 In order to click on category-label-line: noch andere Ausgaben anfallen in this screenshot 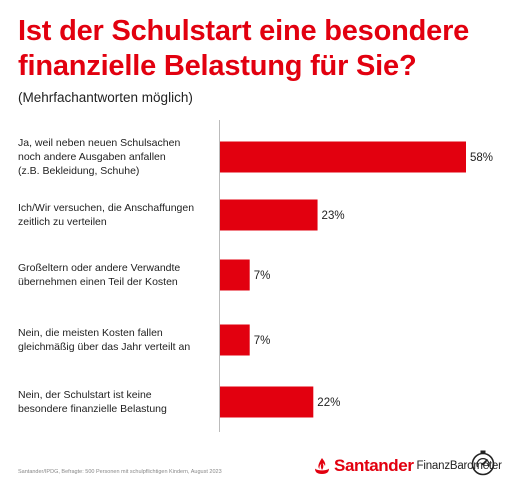, I will do `click(92, 157)`.